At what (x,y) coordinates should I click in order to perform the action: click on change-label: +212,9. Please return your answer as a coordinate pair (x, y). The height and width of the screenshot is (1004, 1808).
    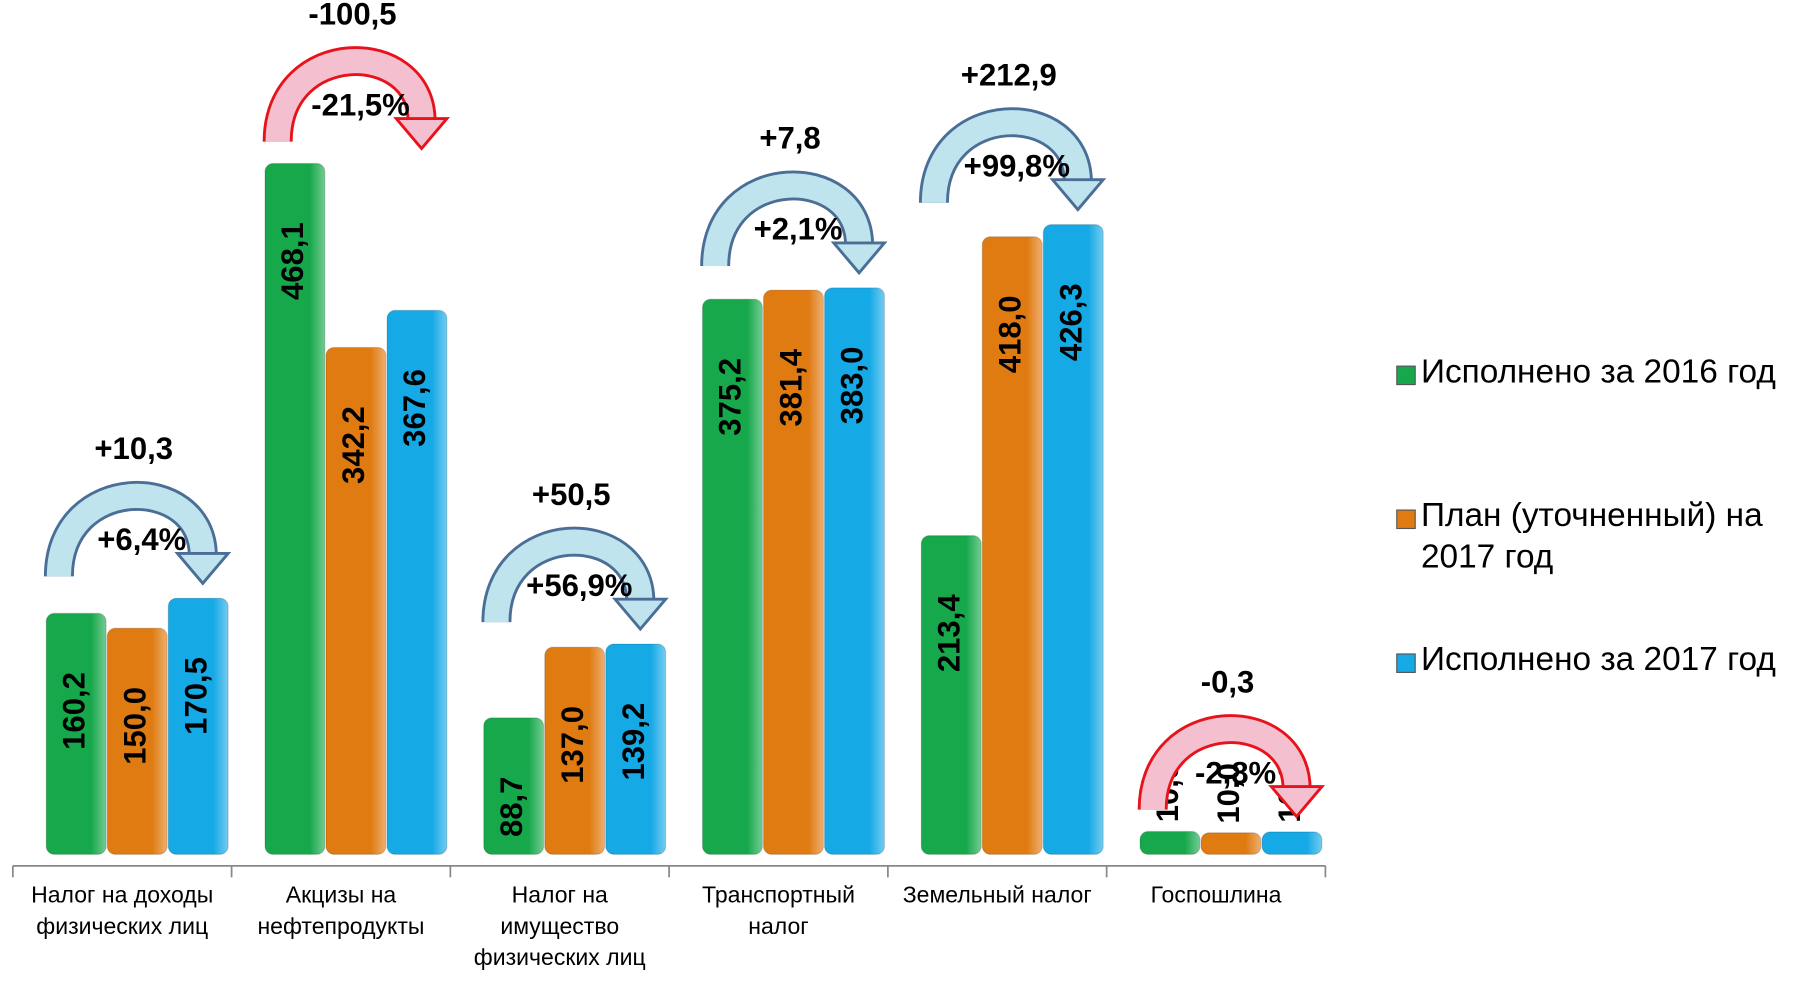
    Looking at the image, I should click on (1009, 74).